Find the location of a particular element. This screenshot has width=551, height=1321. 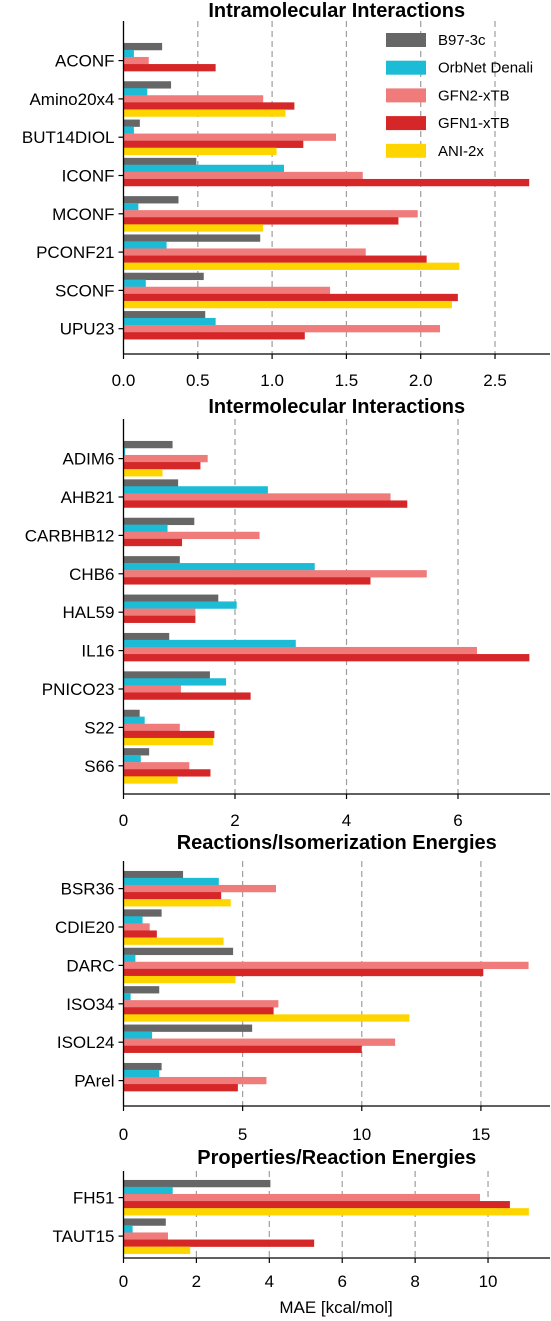

bar-gfn2-xtb-chb6 is located at coordinates (275, 574).